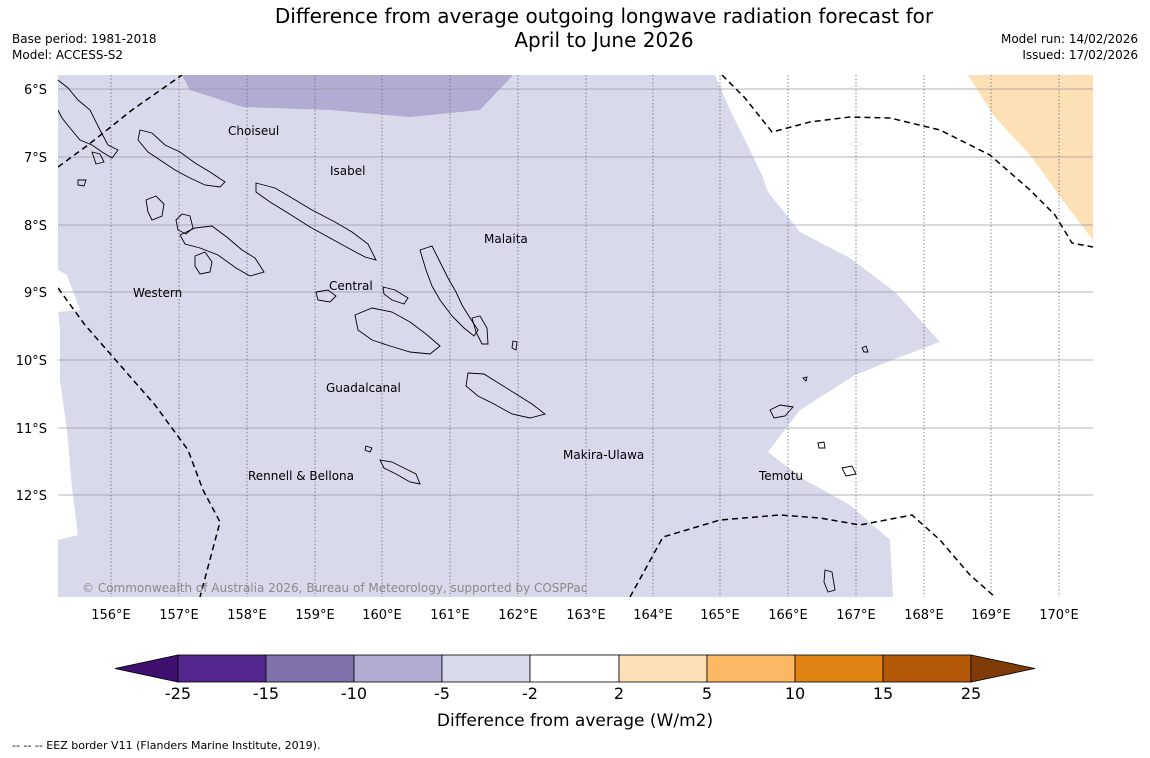  I want to click on island-small-malaita, so click(480, 330).